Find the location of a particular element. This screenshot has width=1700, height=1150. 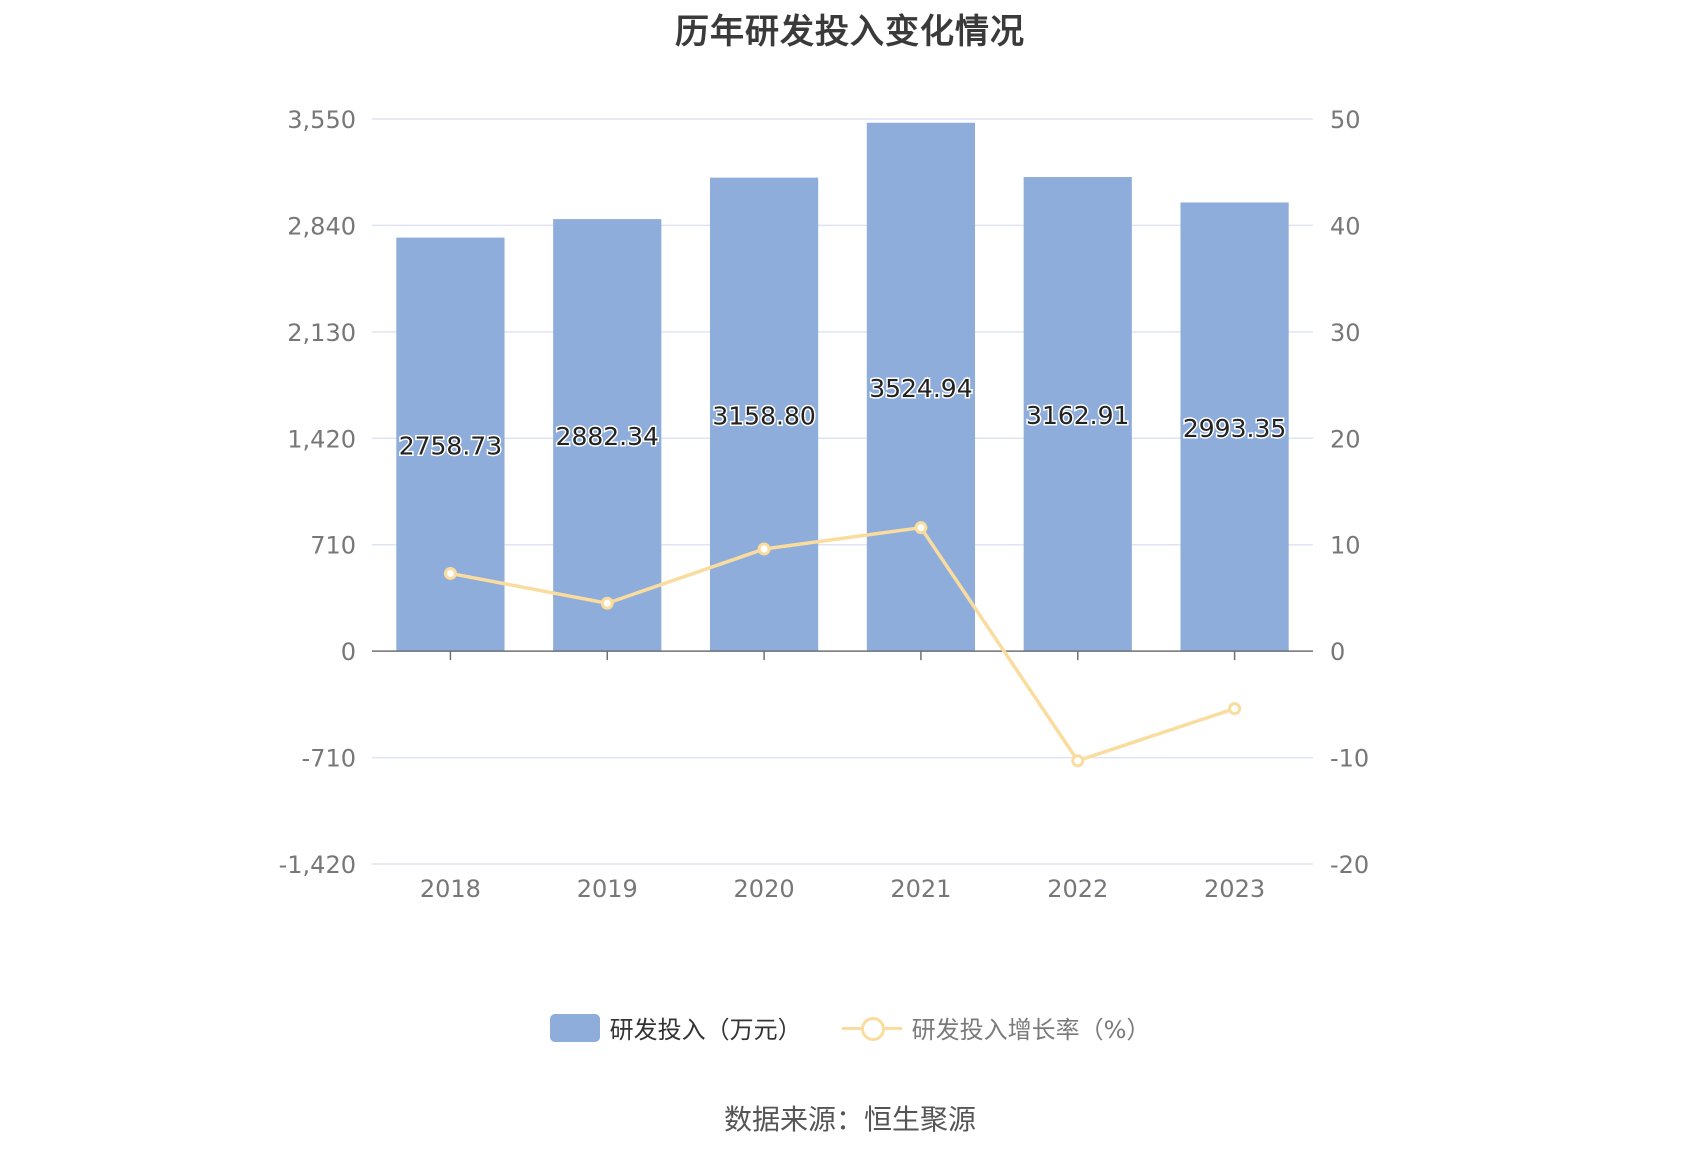

legend-item-line: 研发投入增长率（%） is located at coordinates (996, 1027).